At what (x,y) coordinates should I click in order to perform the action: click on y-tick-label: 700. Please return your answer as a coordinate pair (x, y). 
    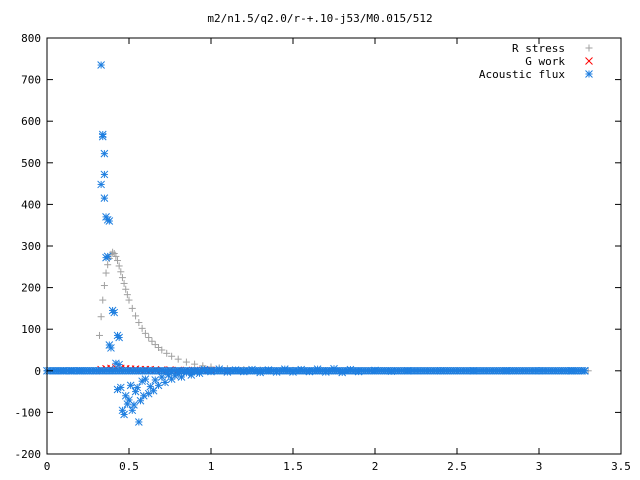
    Looking at the image, I should click on (31, 80).